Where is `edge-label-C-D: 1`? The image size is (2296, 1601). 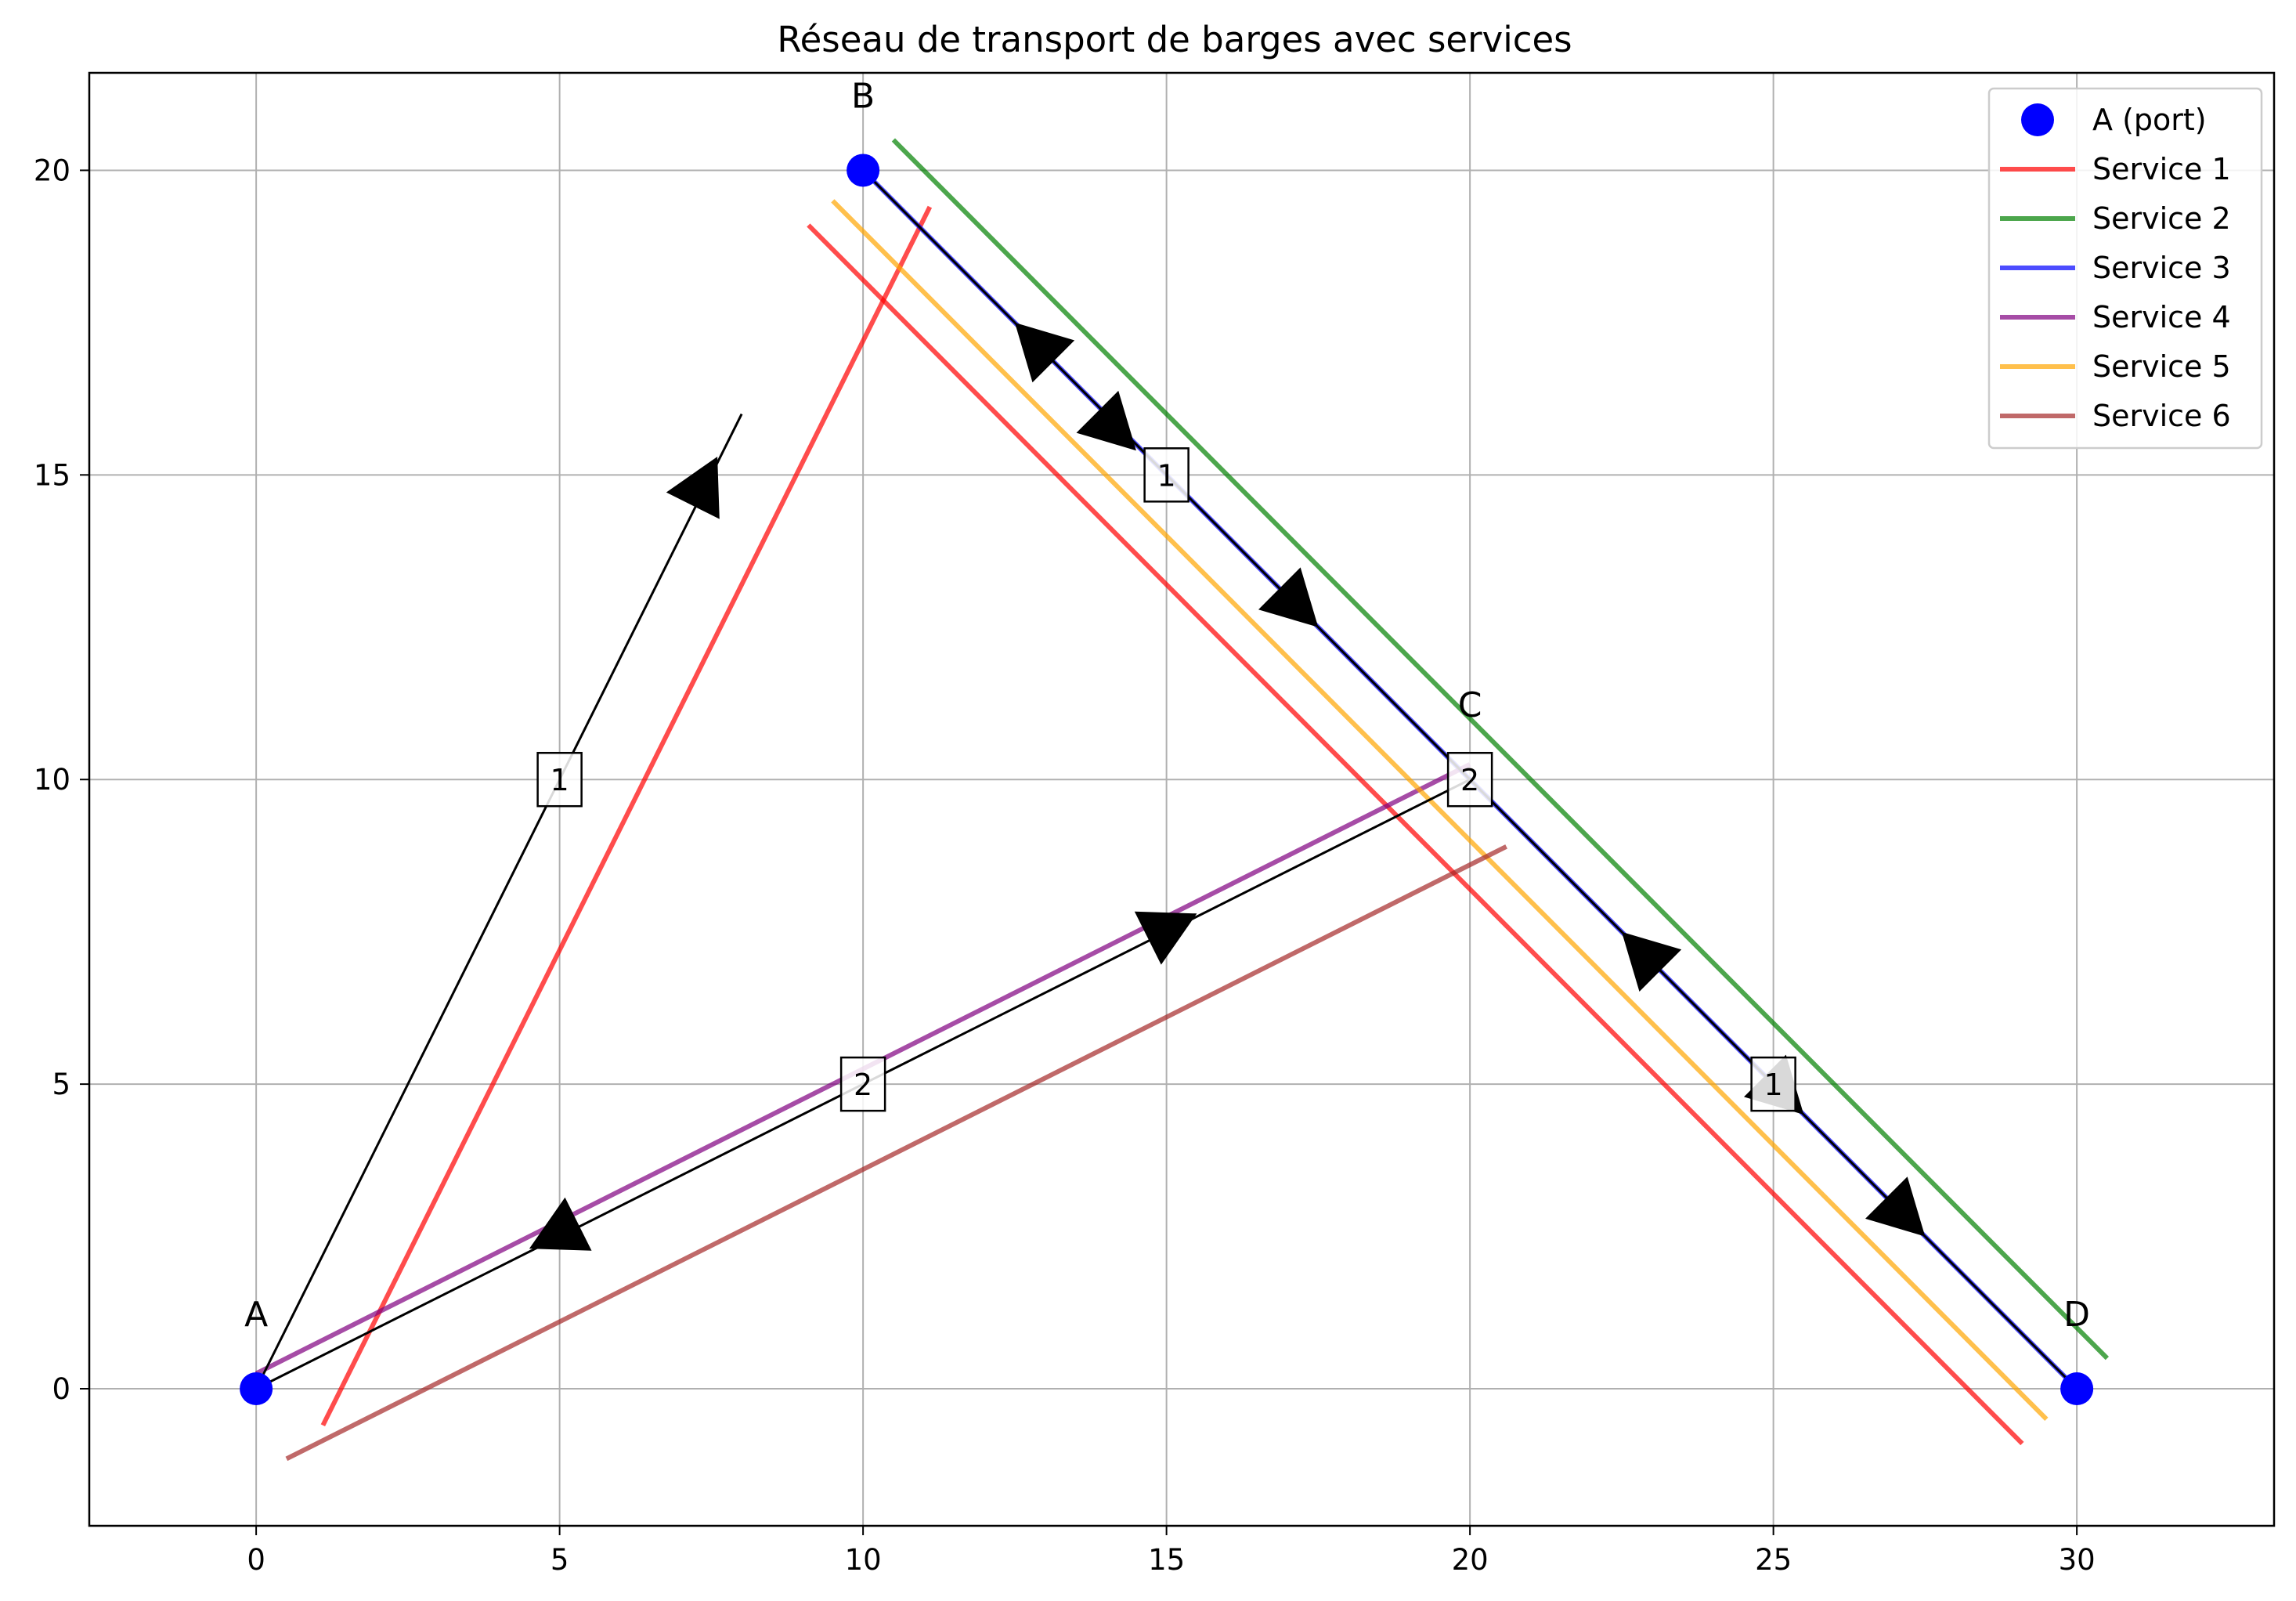 edge-label-C-D: 1 is located at coordinates (1773, 1085).